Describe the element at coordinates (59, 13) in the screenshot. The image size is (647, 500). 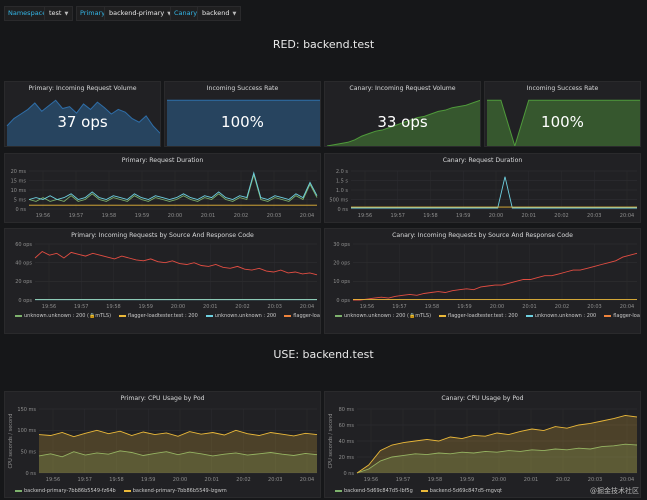
I see `namespace-select: test ▼` at that location.